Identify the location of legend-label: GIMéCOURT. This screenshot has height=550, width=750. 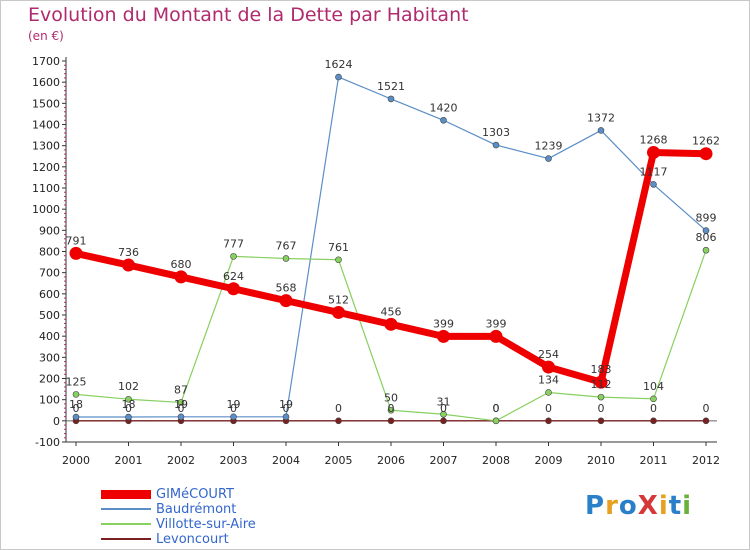
(195, 494).